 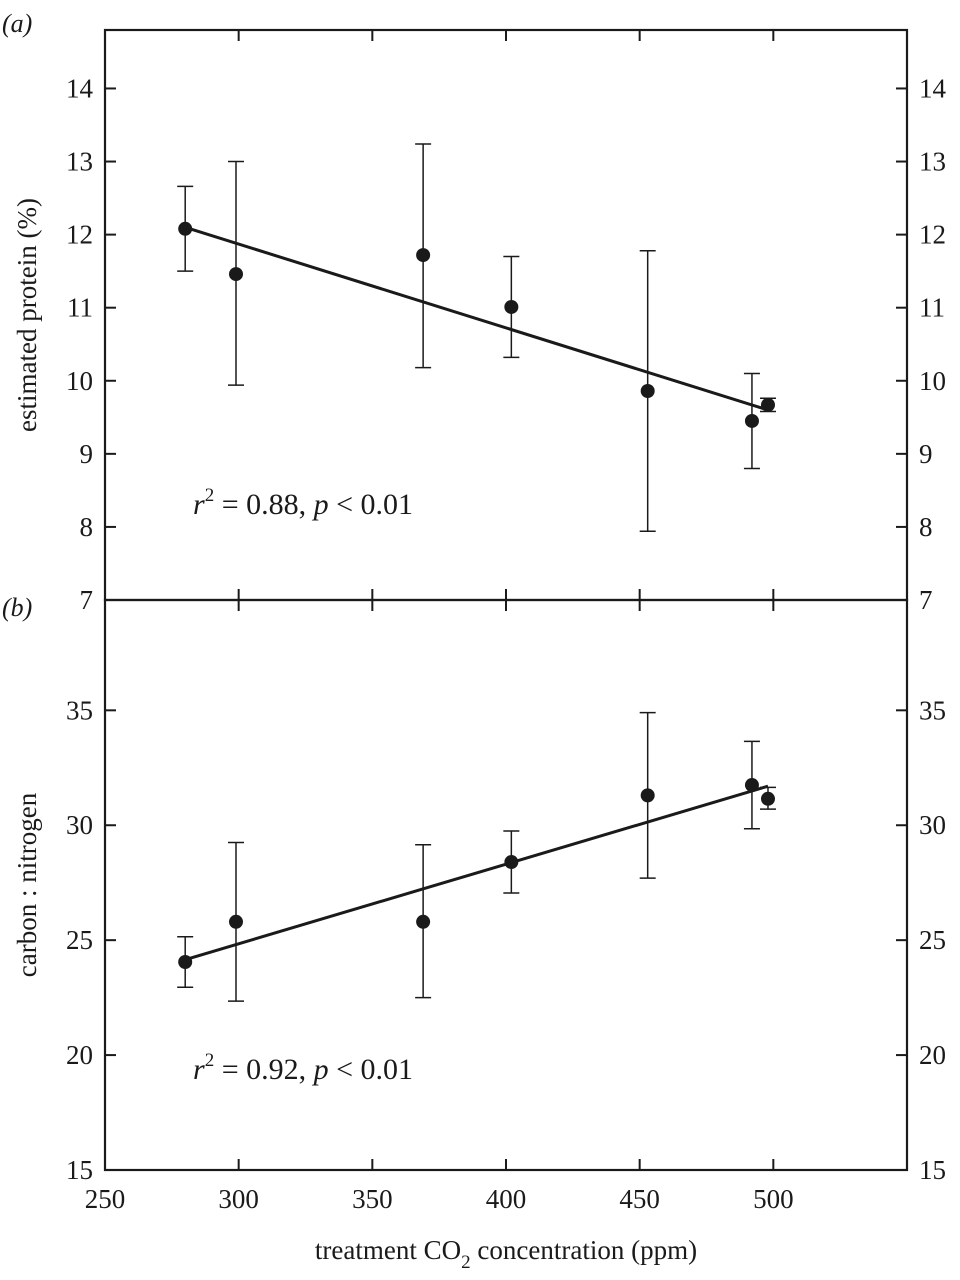 What do you see at coordinates (932, 1055) in the screenshot?
I see `panel-b-y-tick-label-right: 20` at bounding box center [932, 1055].